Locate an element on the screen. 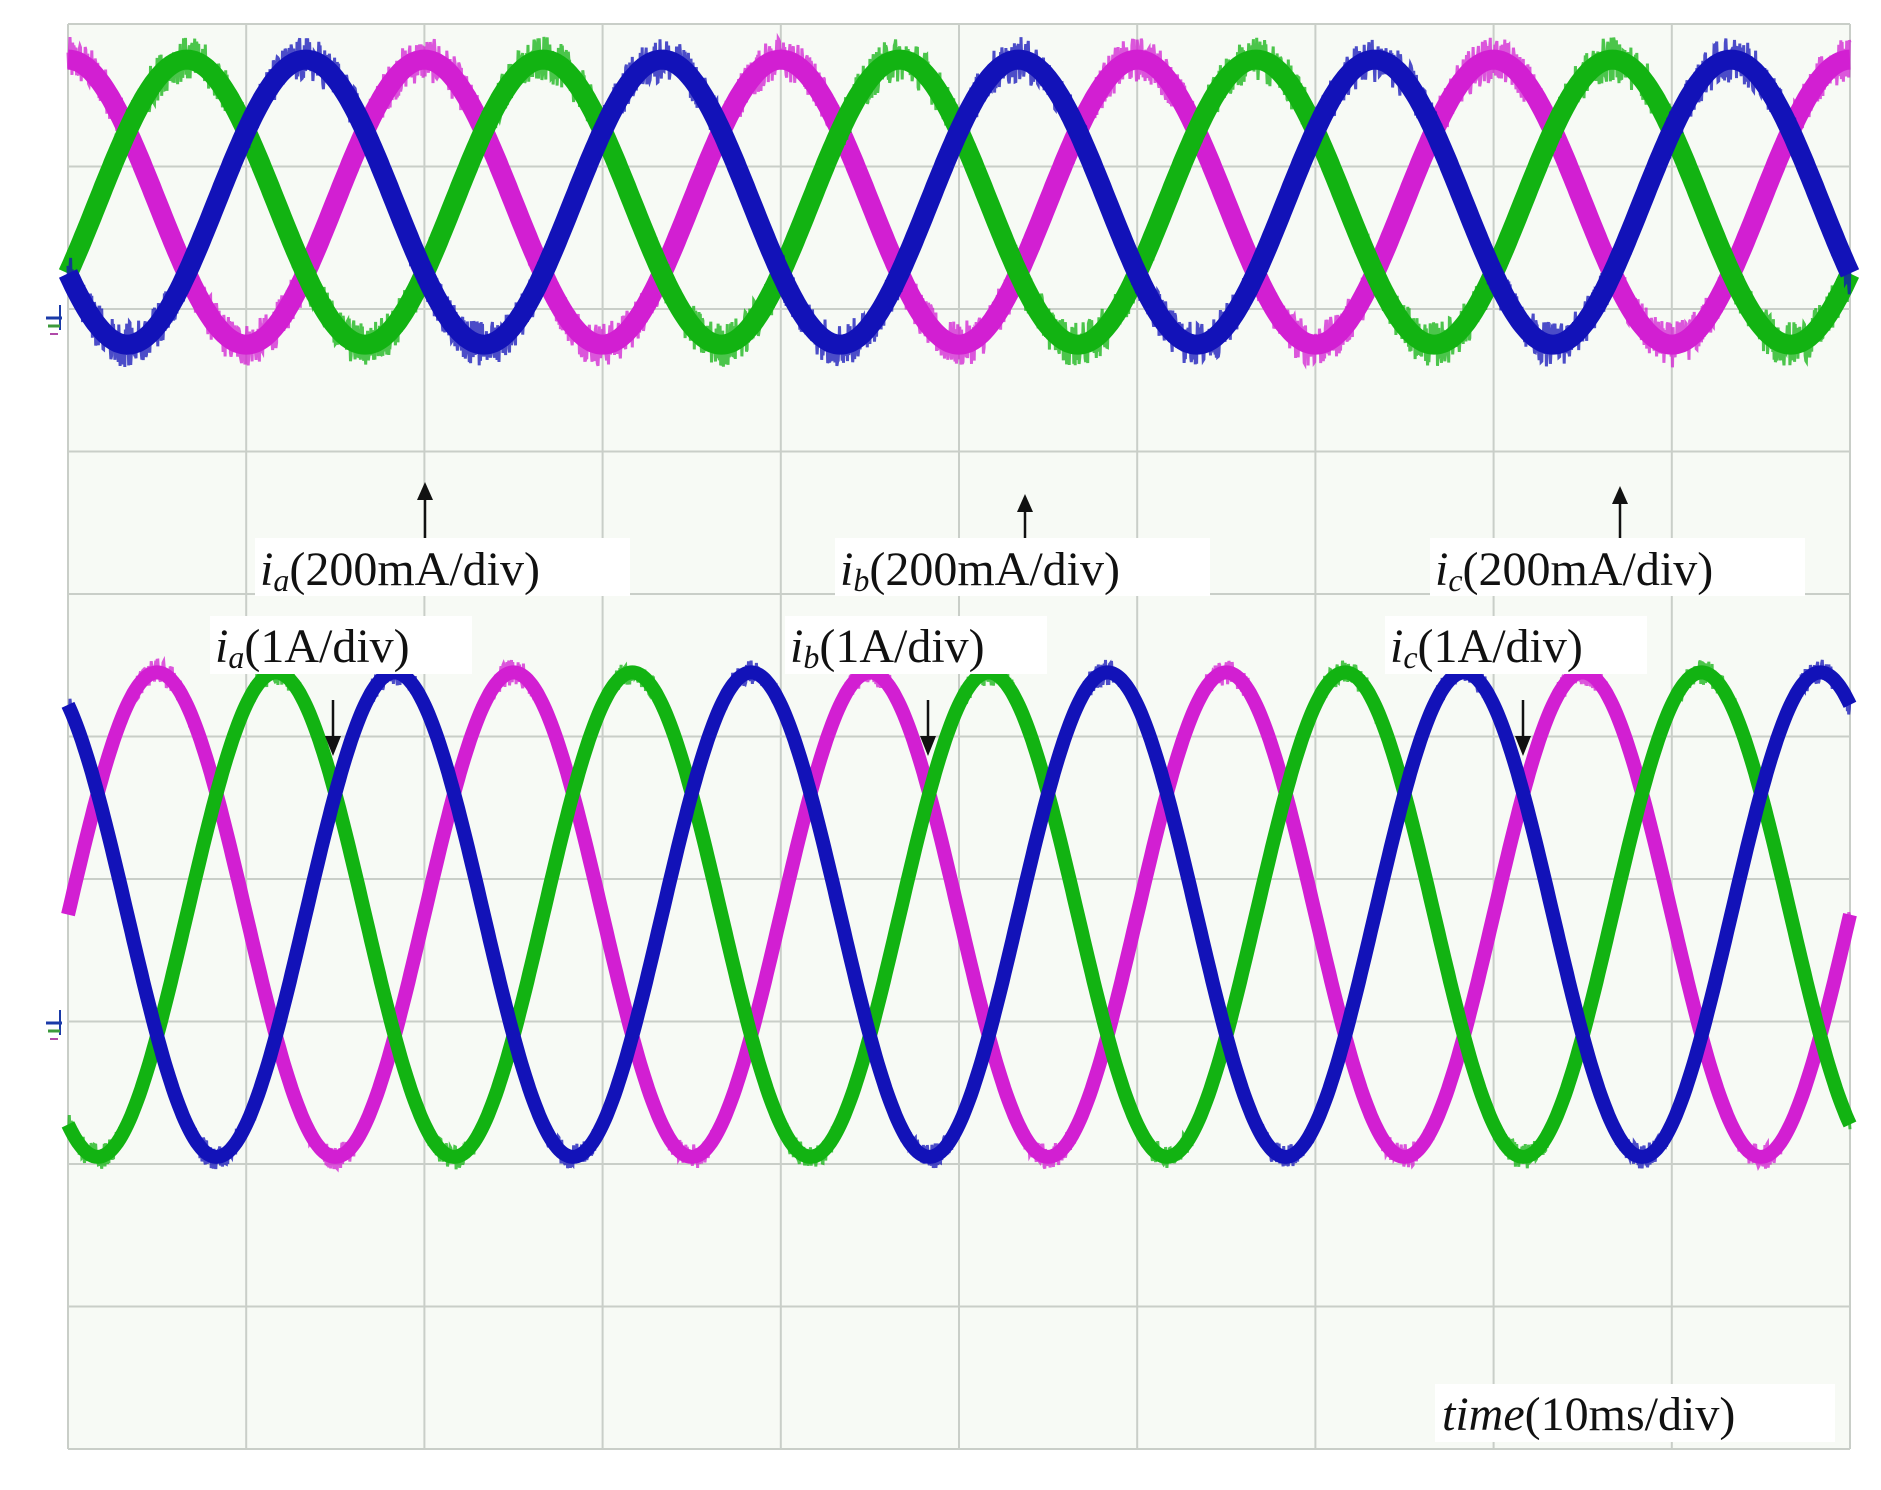 This screenshot has height=1490, width=1881. label-ia-1a: ia(1A/div) is located at coordinates (341, 645).